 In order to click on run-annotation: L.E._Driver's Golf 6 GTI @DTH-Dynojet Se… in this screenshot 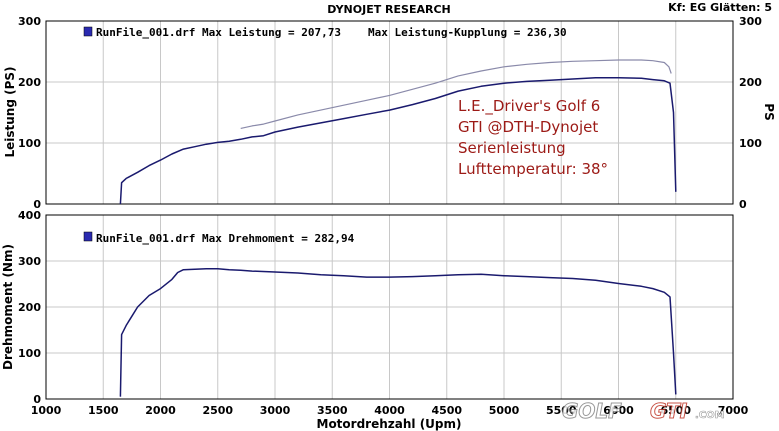, I will do `click(533, 137)`.